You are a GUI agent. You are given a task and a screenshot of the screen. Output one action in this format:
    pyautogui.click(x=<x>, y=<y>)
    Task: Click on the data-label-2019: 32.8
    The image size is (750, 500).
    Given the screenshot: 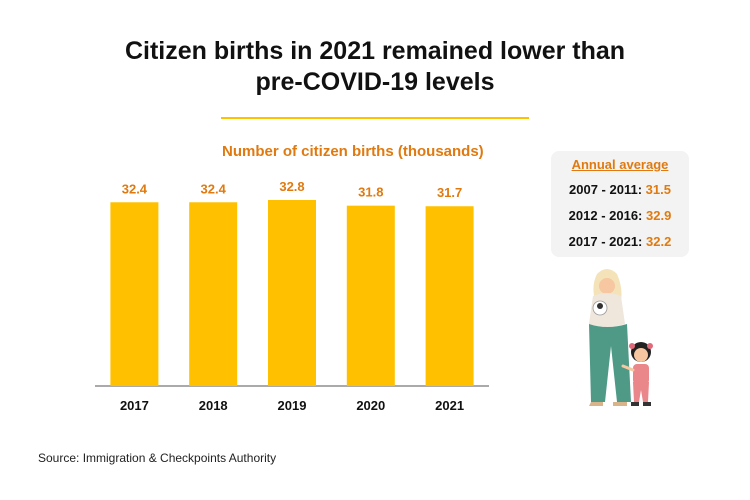 What is the action you would take?
    pyautogui.click(x=291, y=186)
    